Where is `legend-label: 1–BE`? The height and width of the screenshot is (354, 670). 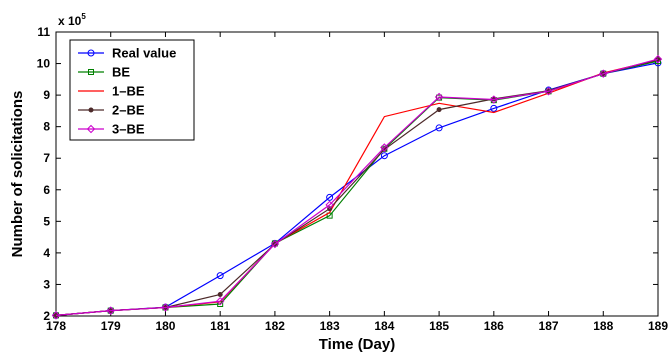 legend-label: 1–BE is located at coordinates (128, 91).